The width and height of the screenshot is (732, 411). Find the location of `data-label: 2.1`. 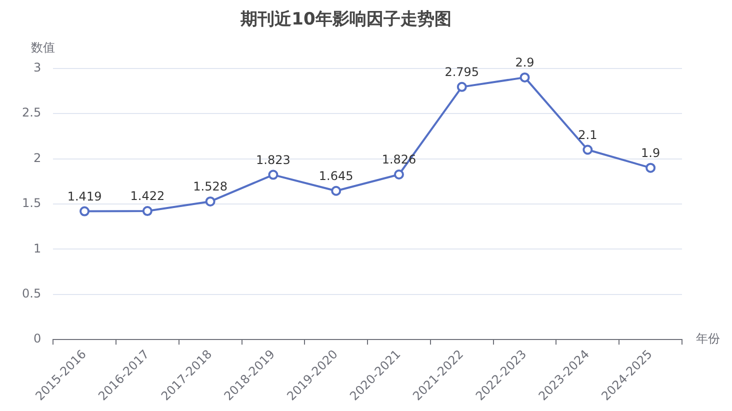

data-label: 2.1 is located at coordinates (588, 135).